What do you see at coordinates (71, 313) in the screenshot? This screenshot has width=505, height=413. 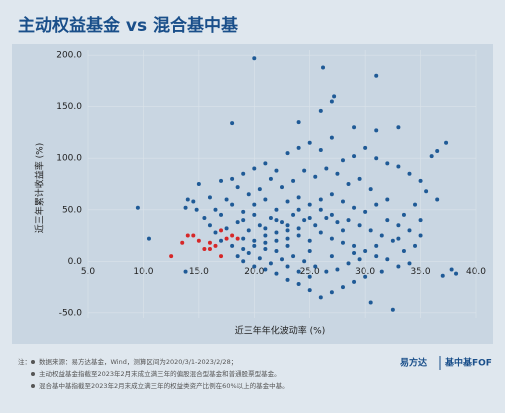 I see `y-tick-label: -50.0` at bounding box center [71, 313].